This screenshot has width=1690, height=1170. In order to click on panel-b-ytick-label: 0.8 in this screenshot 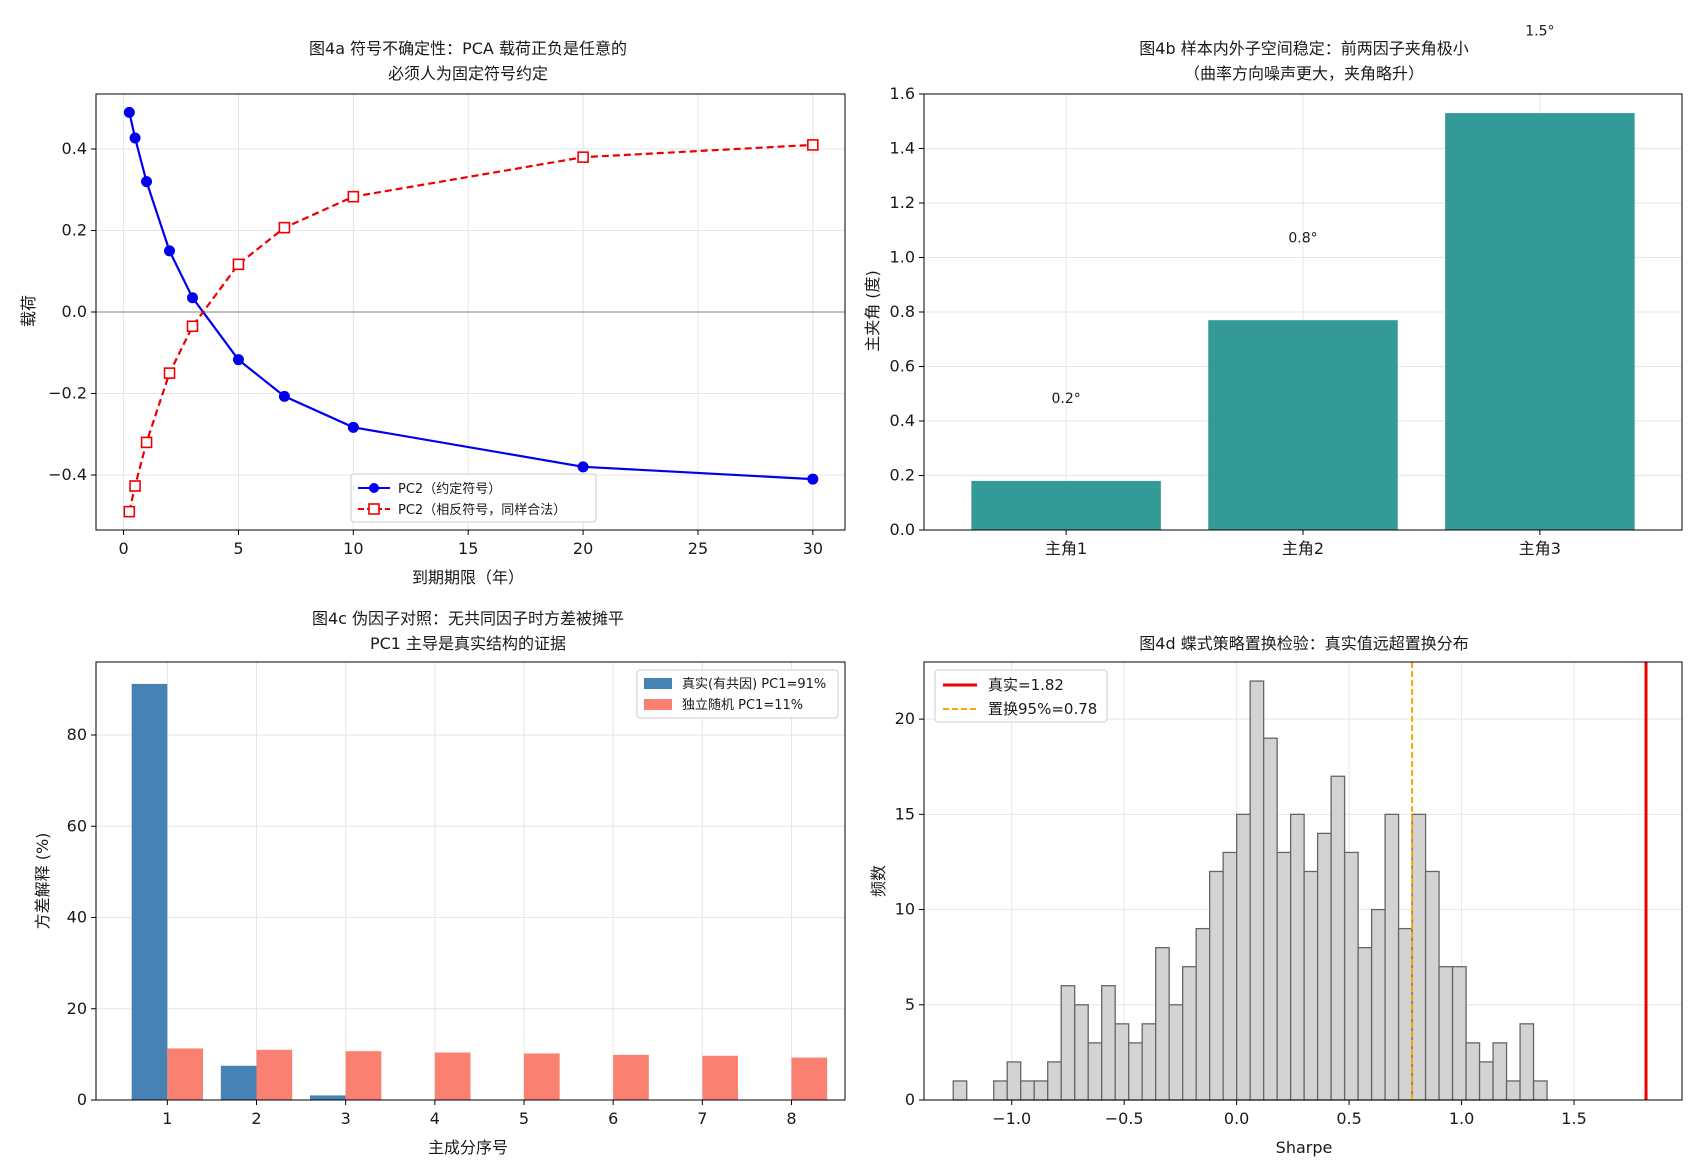, I will do `click(902, 311)`.